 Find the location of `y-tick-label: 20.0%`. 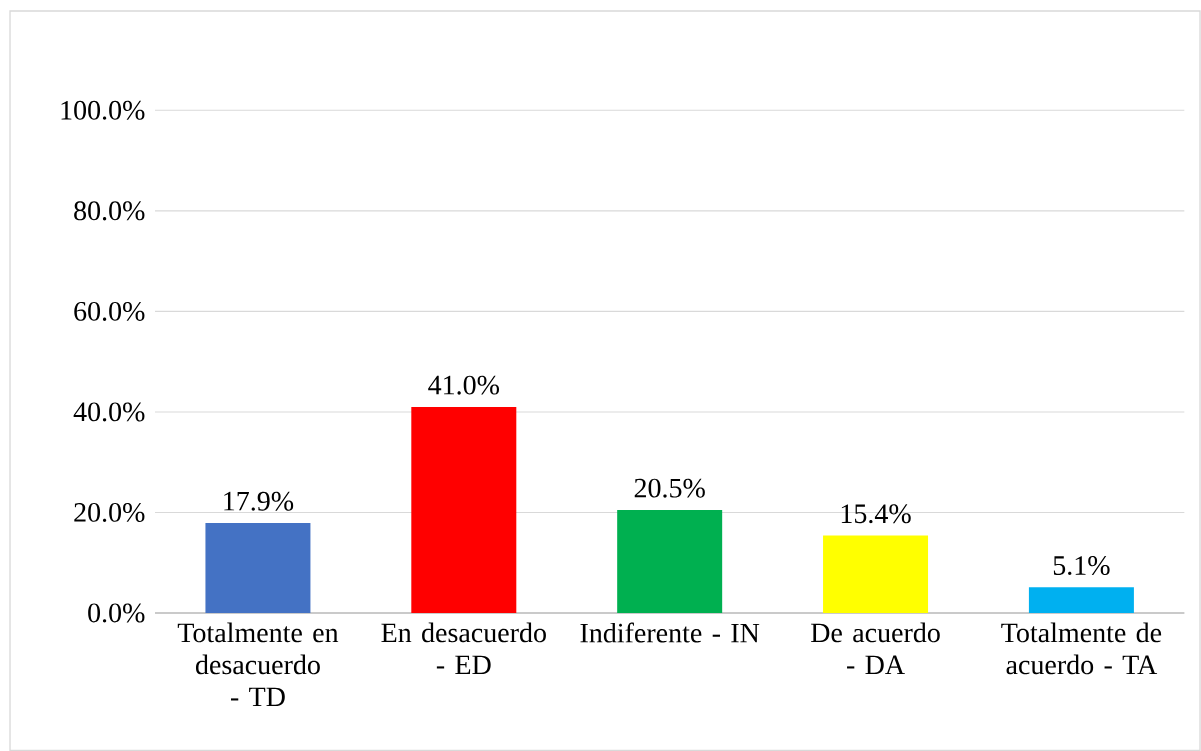

y-tick-label: 20.0% is located at coordinates (109, 512).